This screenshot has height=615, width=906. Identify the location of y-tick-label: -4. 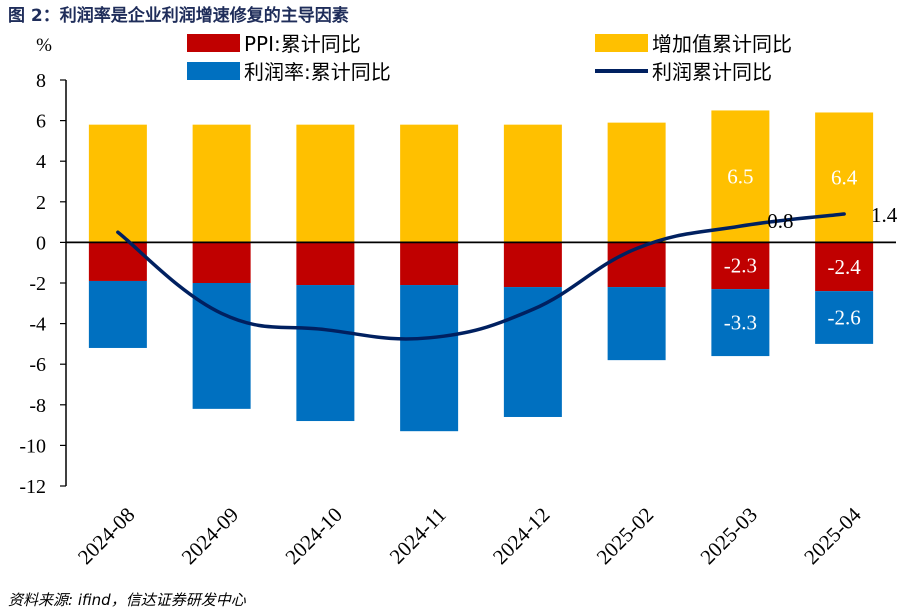
(37, 325).